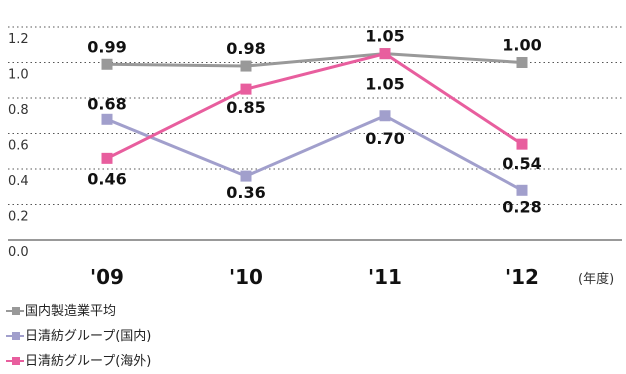  I want to click on data-label: 0.36, so click(245, 192).